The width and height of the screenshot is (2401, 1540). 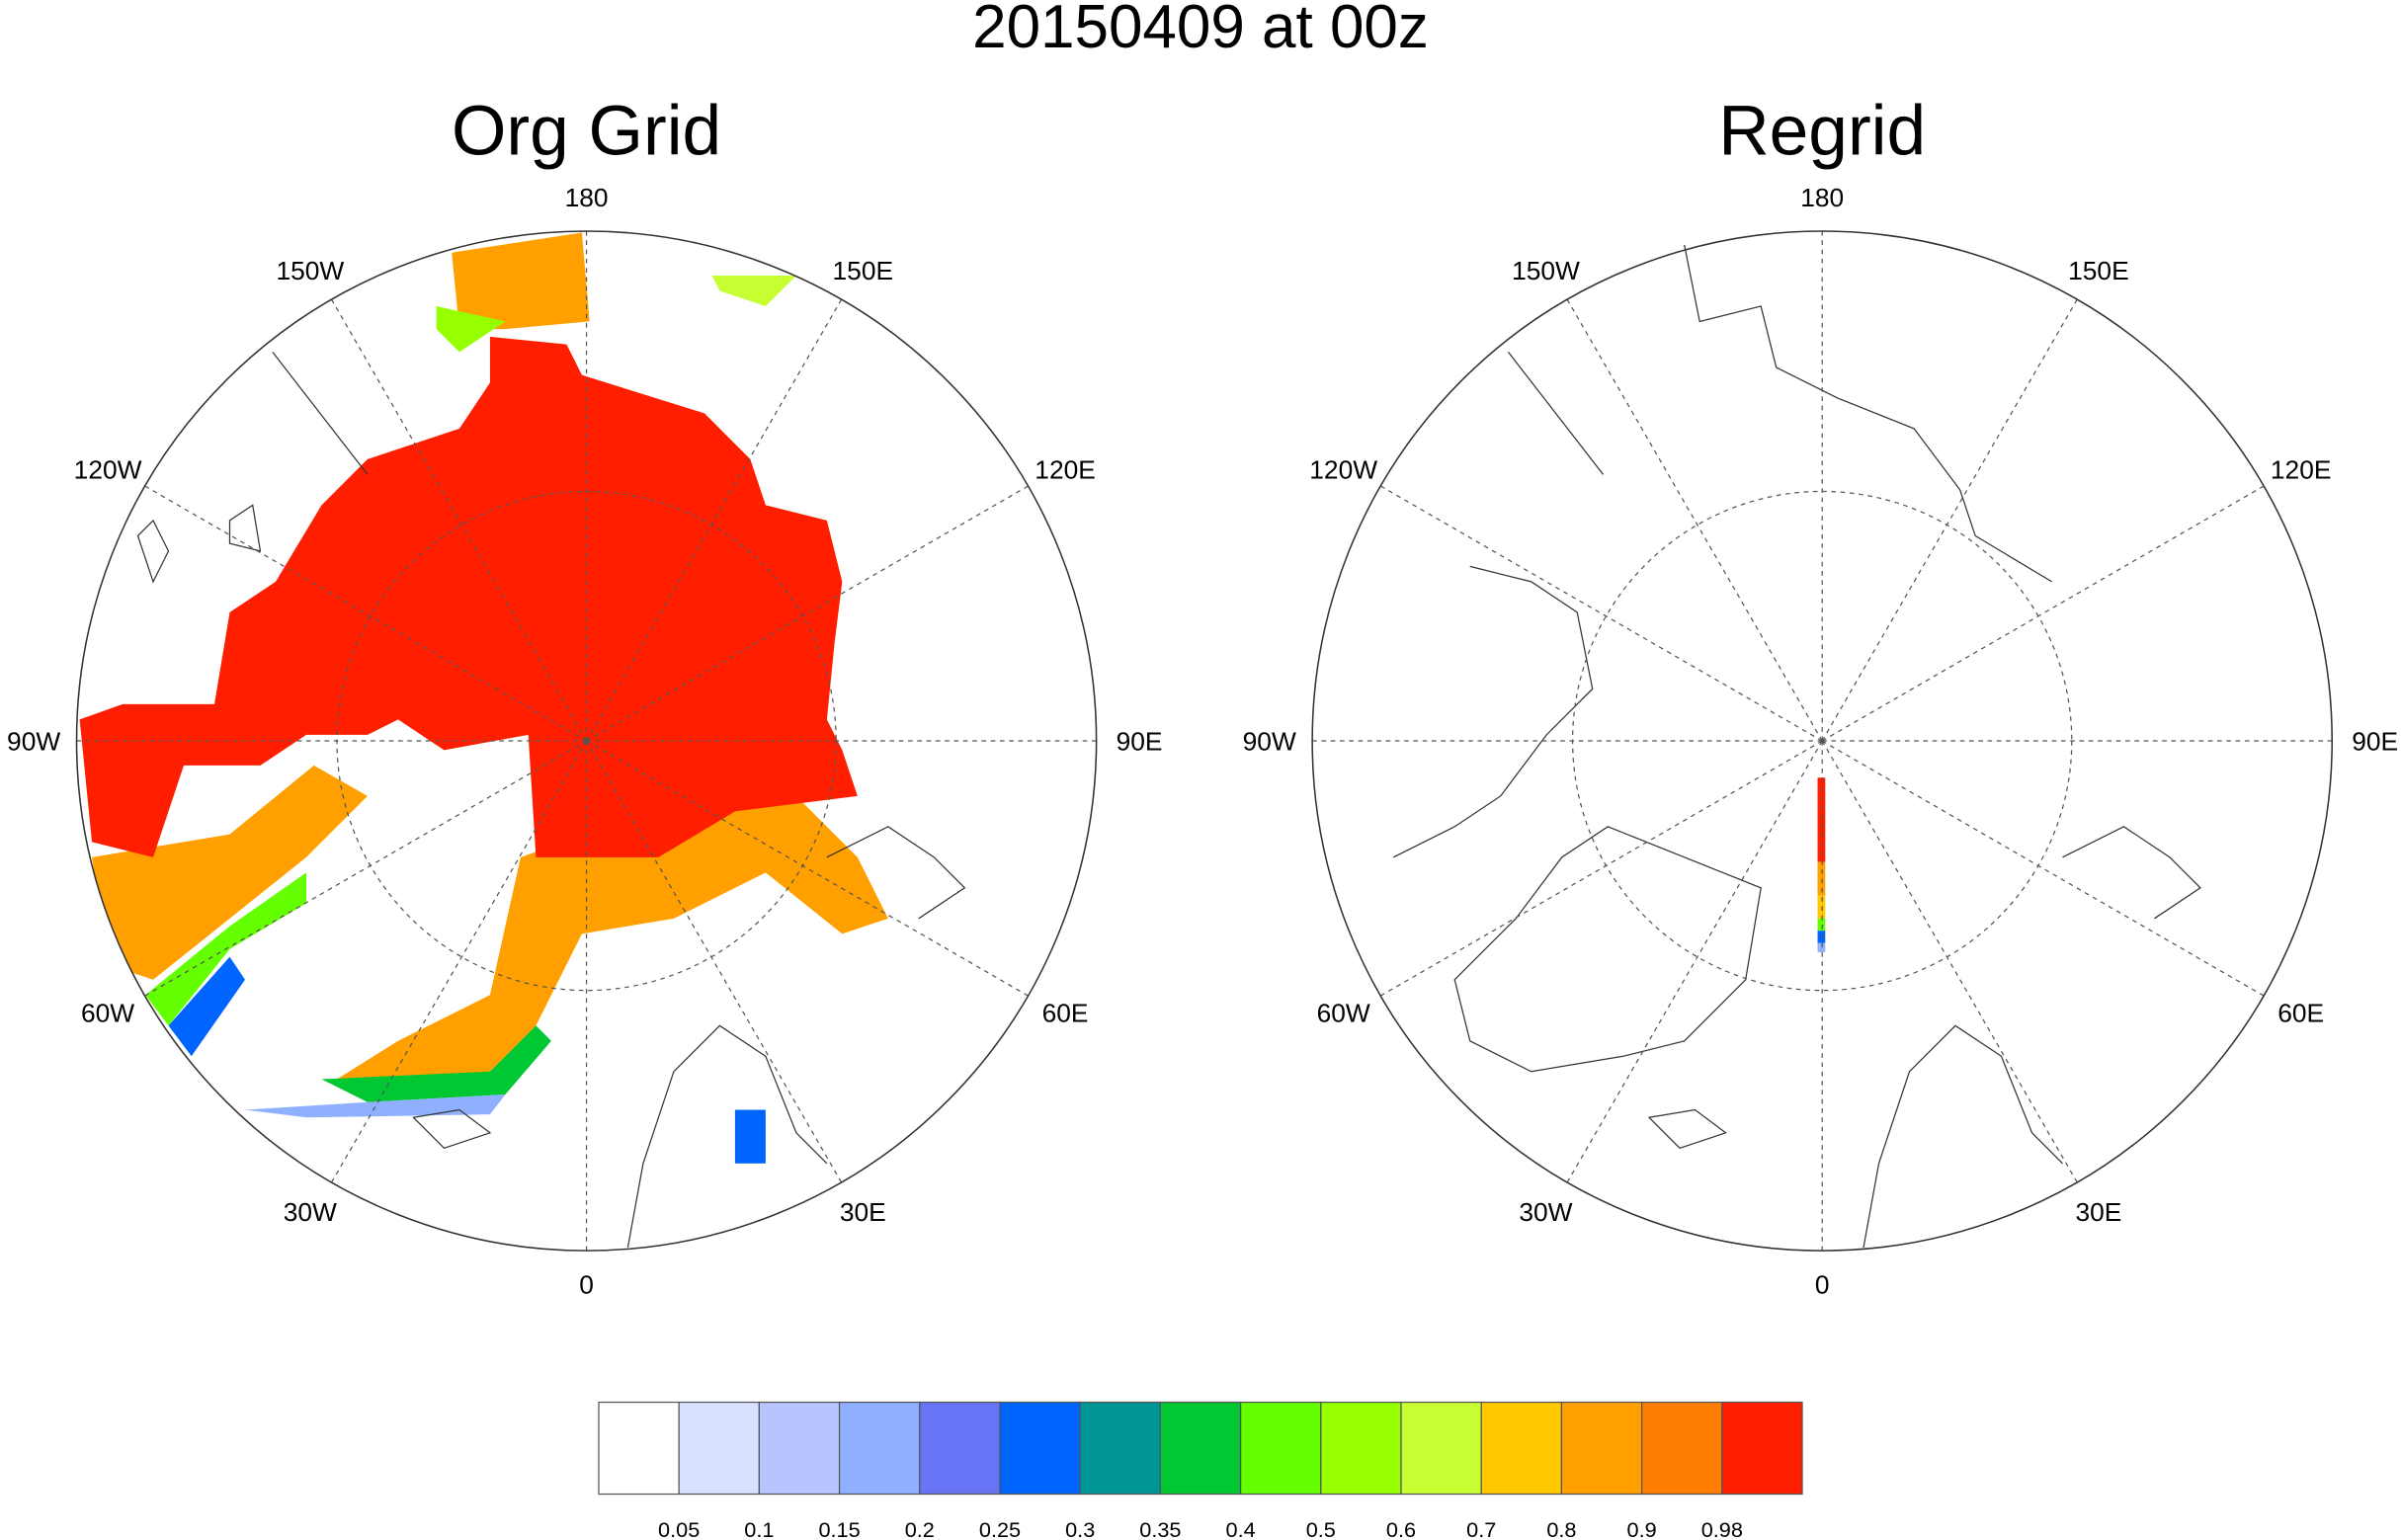 I want to click on colorbar-label: 0.5, so click(x=1321, y=1528).